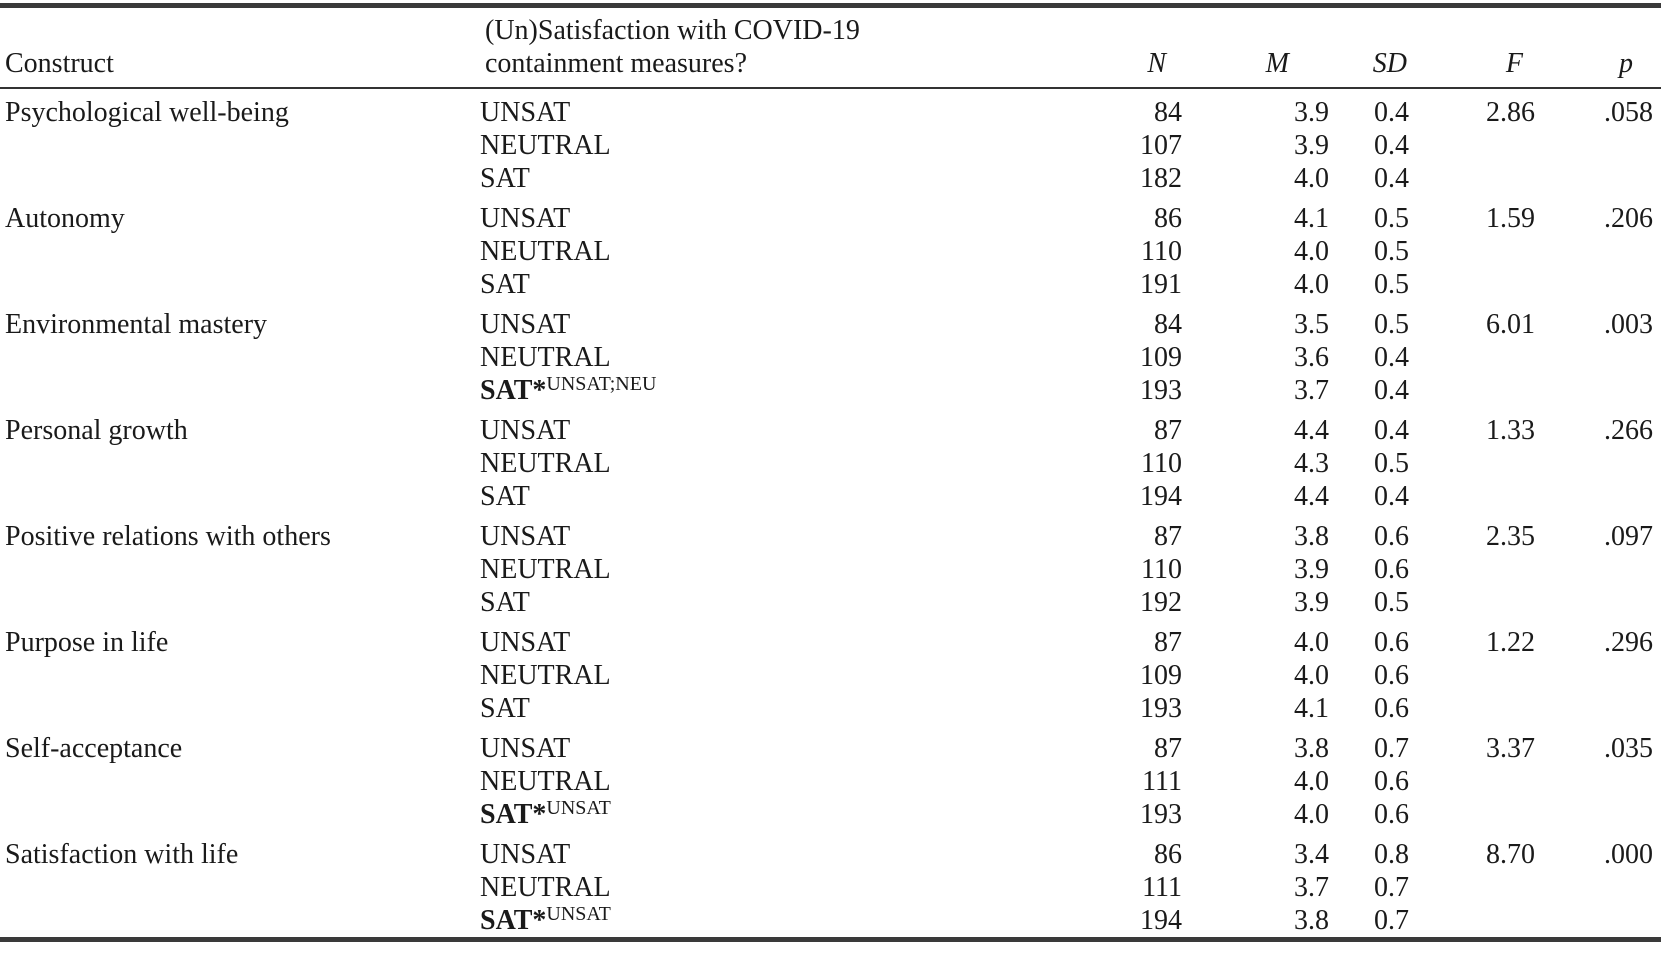  Describe the element at coordinates (830, 602) in the screenshot. I see `table-row: SAT 192 3.9 0.5` at that location.